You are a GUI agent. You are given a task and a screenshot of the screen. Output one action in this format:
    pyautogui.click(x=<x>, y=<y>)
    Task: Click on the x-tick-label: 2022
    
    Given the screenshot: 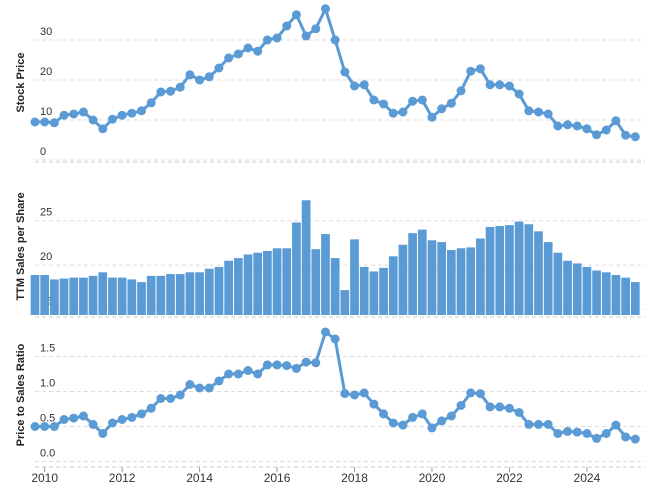 What is the action you would take?
    pyautogui.click(x=509, y=478)
    